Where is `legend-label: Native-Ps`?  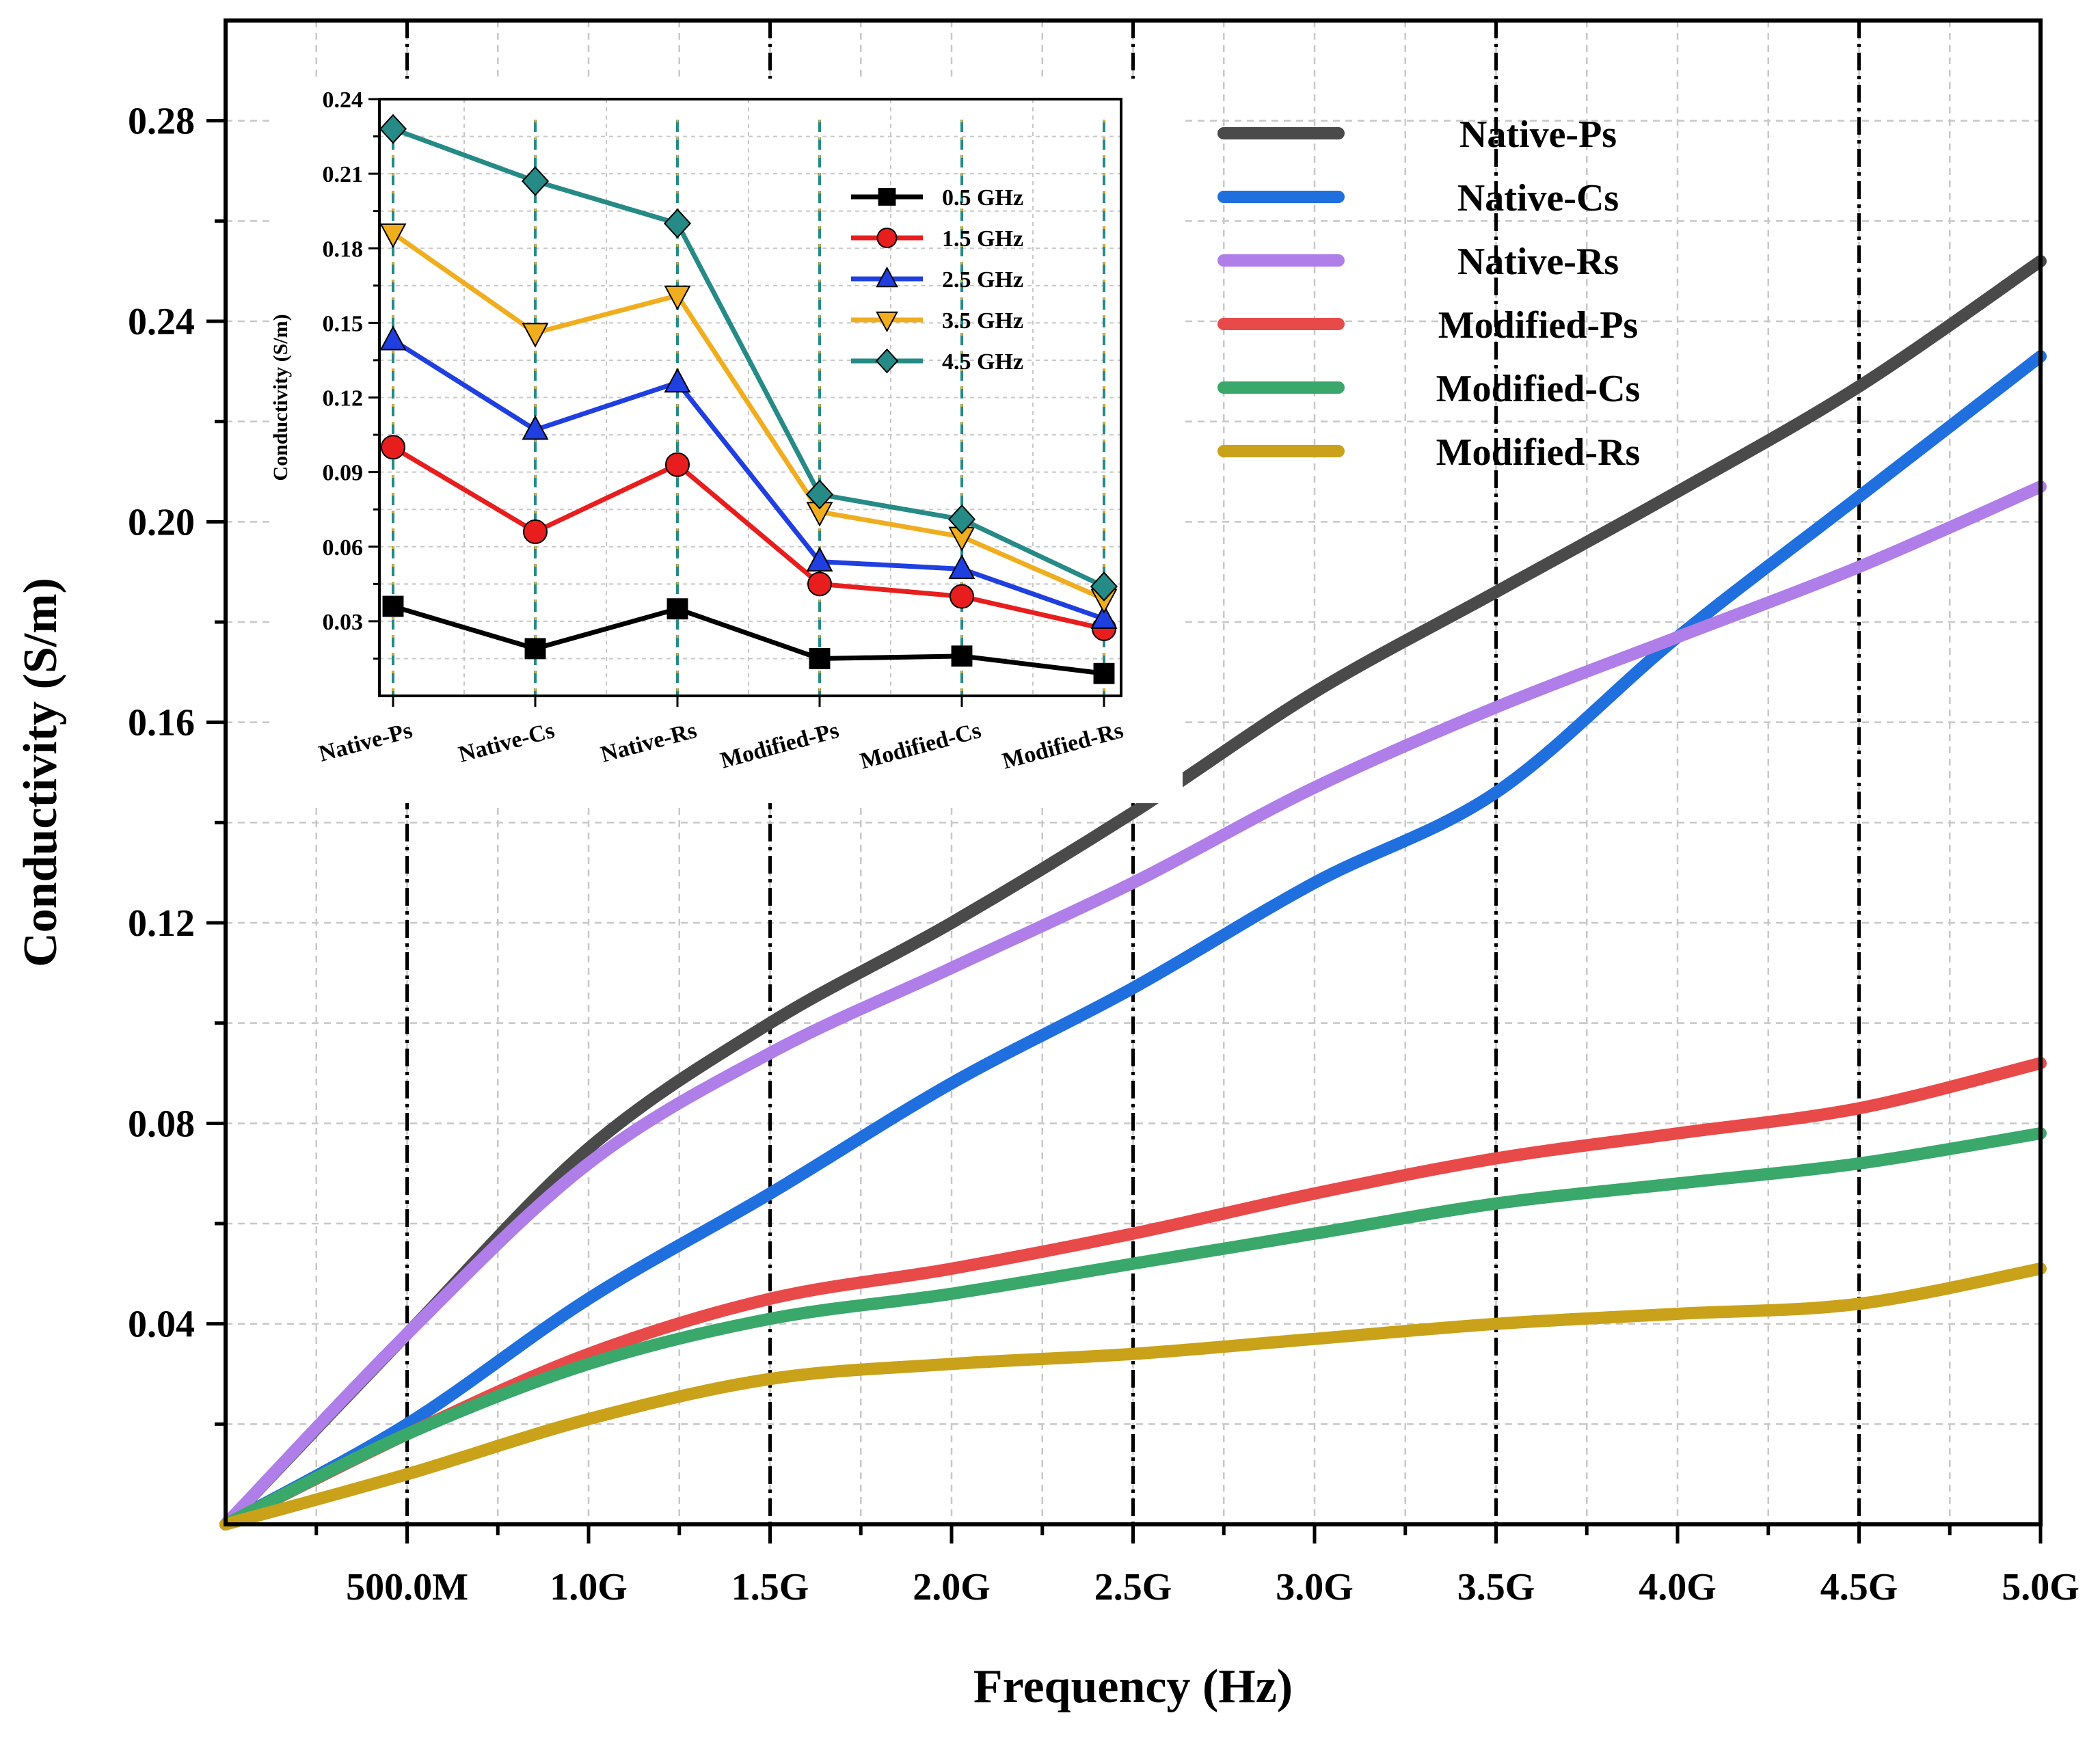 legend-label: Native-Ps is located at coordinates (1538, 134).